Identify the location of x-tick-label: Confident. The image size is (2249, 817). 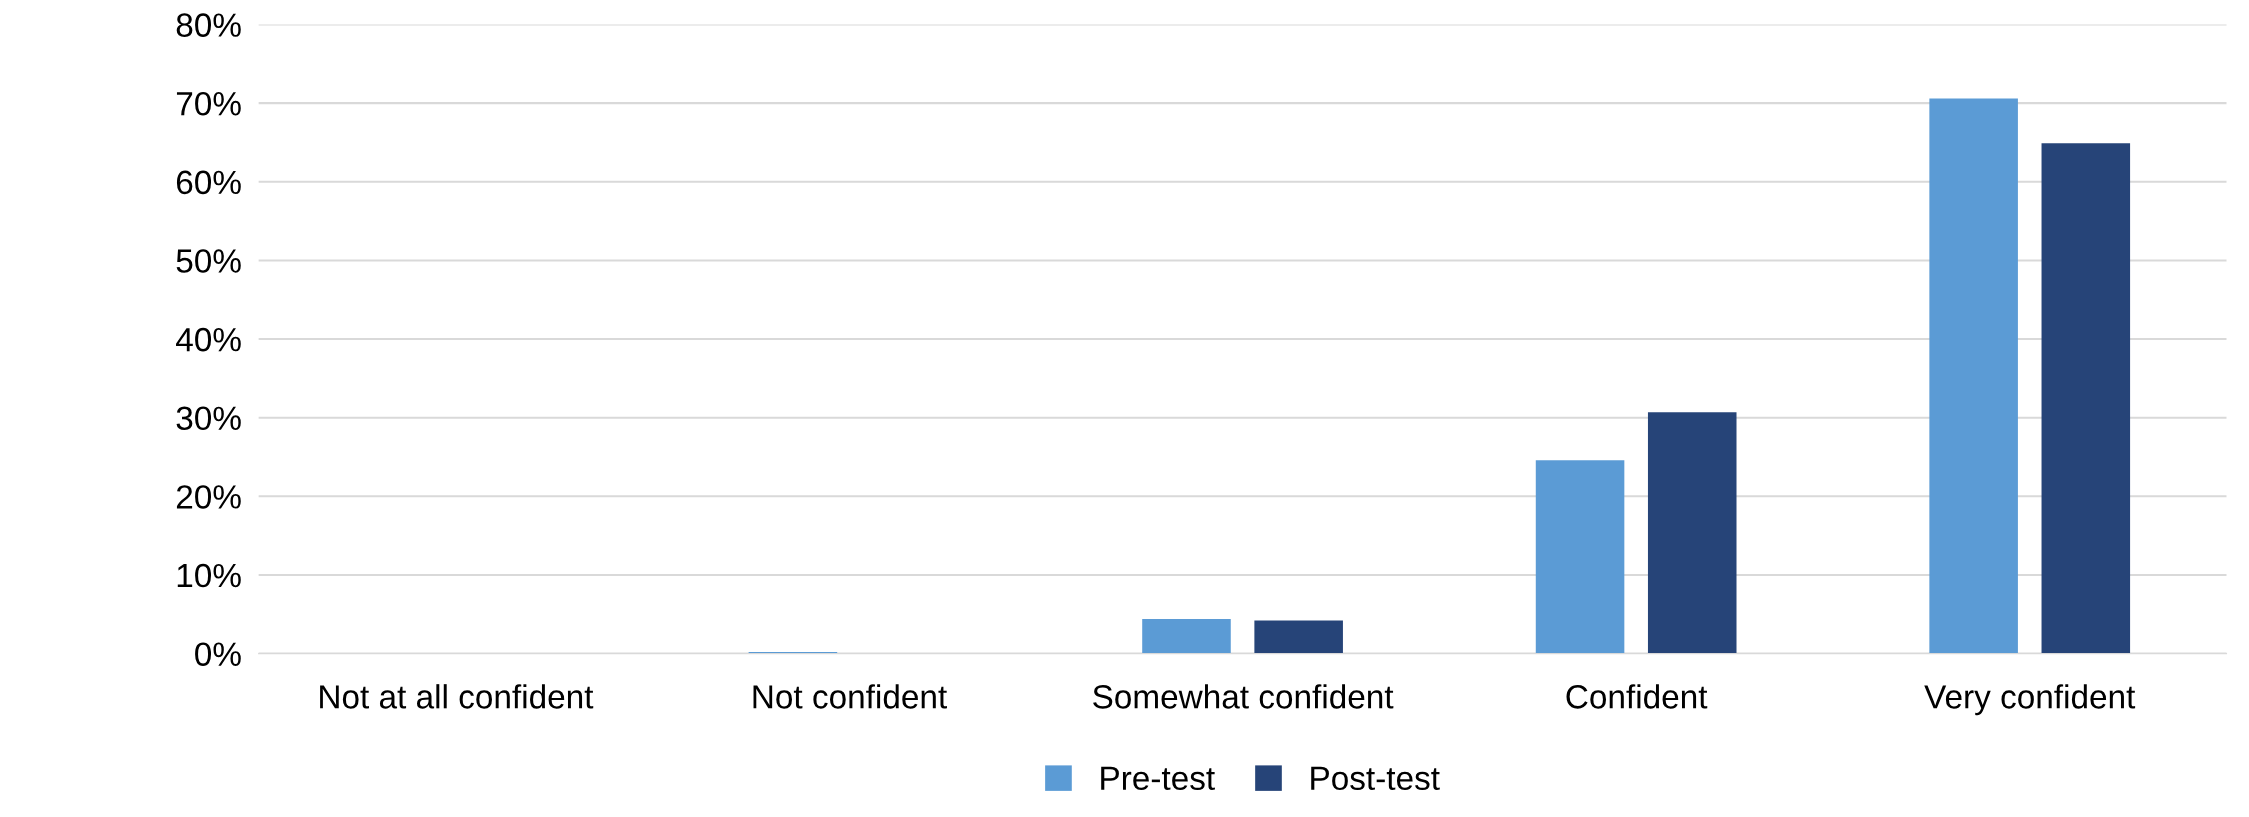
(1637, 696).